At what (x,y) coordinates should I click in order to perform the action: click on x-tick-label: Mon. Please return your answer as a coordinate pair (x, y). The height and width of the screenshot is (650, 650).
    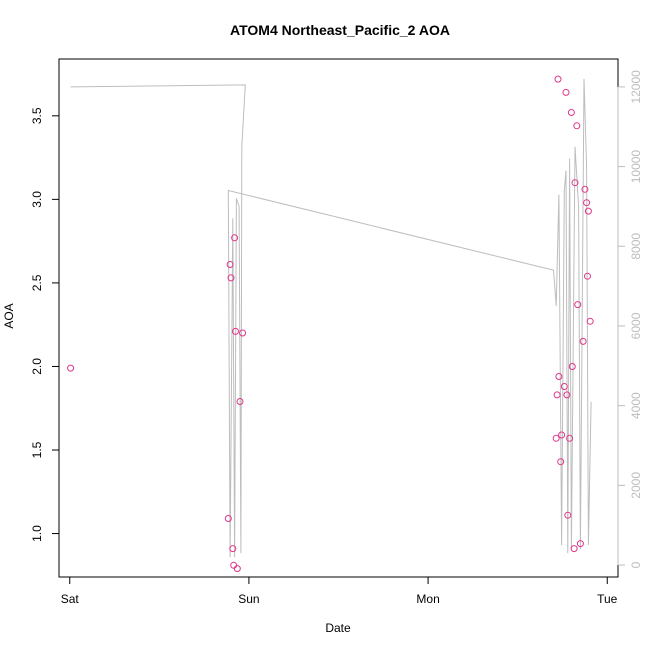
    Looking at the image, I should click on (427, 599).